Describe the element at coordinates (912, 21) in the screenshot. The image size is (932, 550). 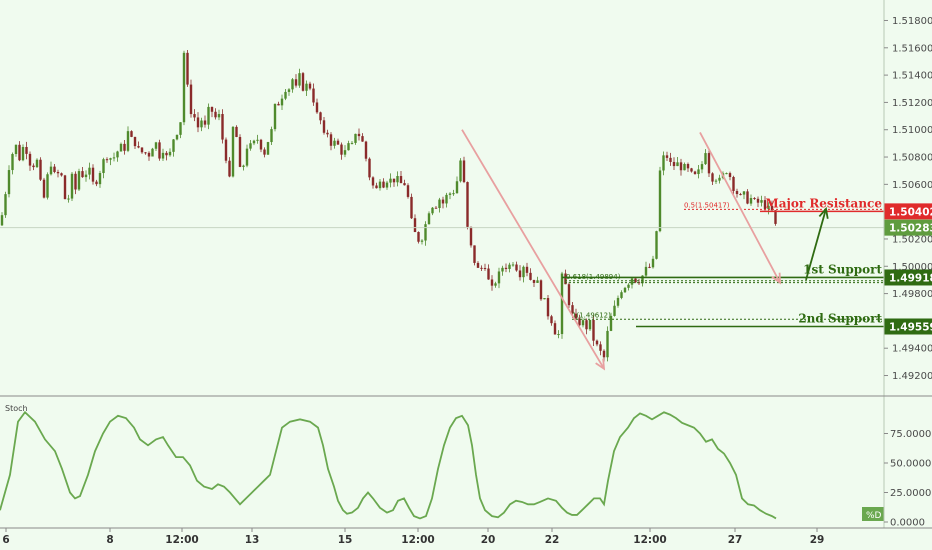
I see `price-tick-label: 1.51800` at that location.